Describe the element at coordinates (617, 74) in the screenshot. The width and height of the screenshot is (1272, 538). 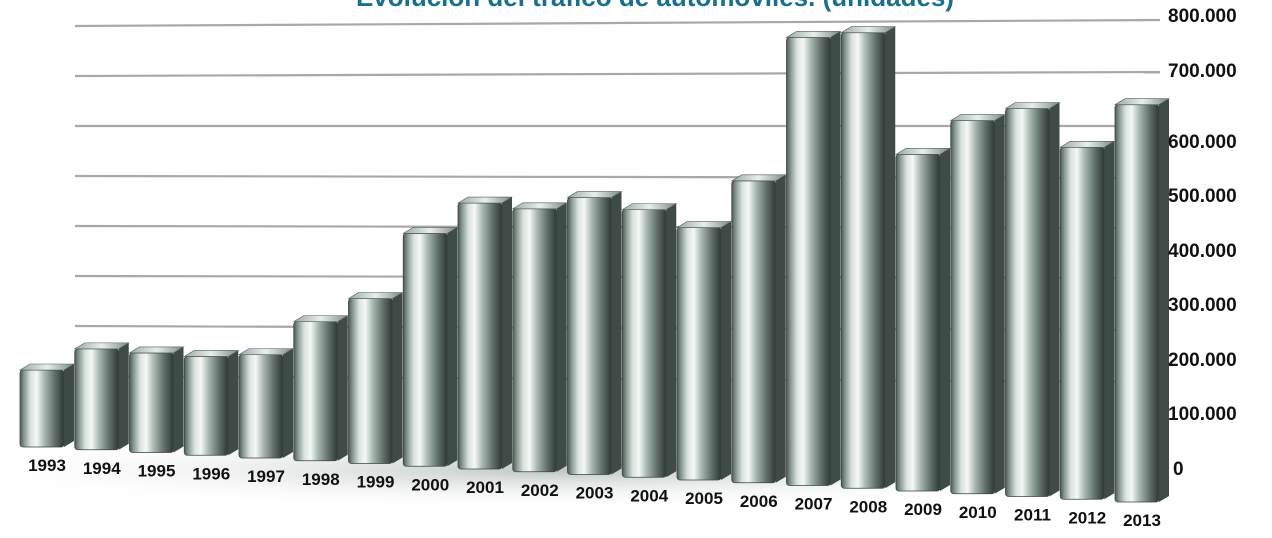
I see `gridline` at that location.